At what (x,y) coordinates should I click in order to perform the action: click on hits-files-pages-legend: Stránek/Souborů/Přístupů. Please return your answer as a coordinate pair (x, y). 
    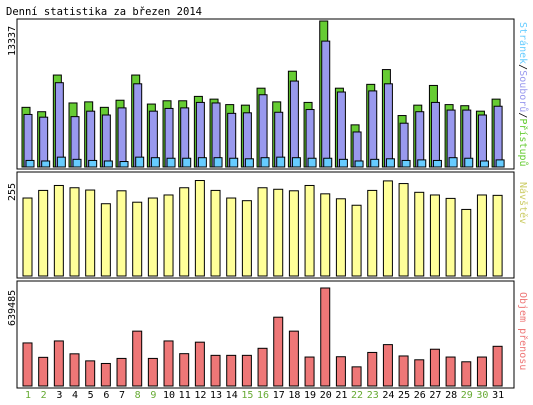
    Looking at the image, I should click on (523, 94).